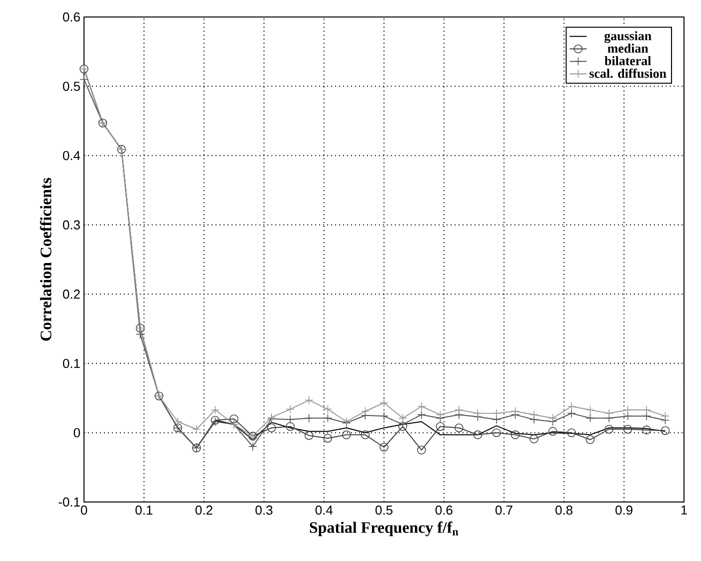 The height and width of the screenshot is (561, 701). I want to click on y-tick-label: 0.2, so click(71, 294).